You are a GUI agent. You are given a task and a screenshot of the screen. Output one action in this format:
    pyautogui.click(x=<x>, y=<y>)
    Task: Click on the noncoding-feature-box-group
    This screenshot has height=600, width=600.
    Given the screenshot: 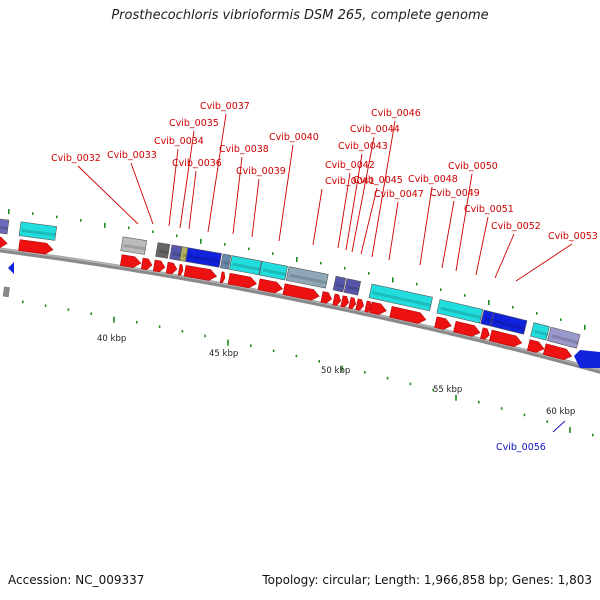 What is the action you would take?
    pyautogui.click(x=6, y=292)
    